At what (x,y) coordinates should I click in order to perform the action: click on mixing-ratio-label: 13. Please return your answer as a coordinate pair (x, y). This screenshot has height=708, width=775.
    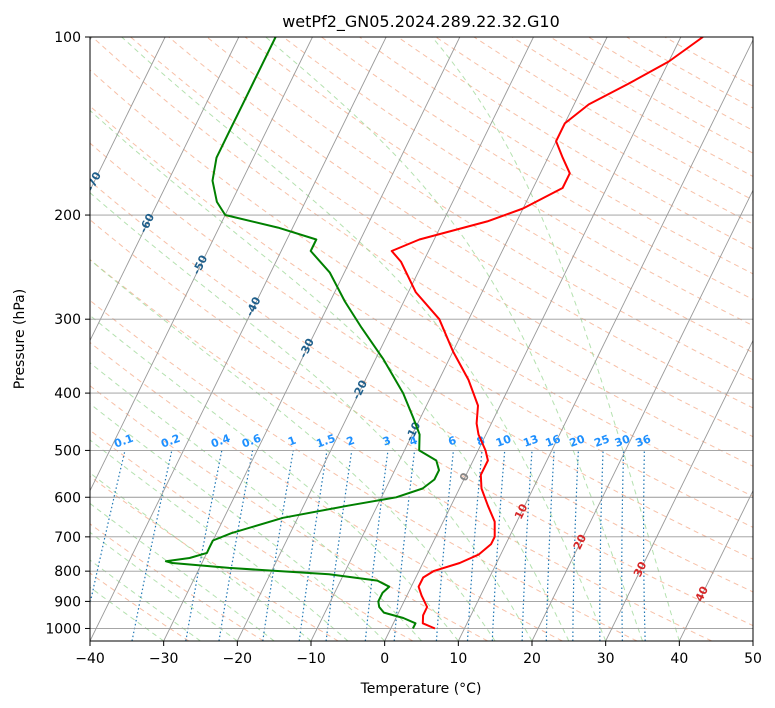
    Looking at the image, I should click on (530, 440).